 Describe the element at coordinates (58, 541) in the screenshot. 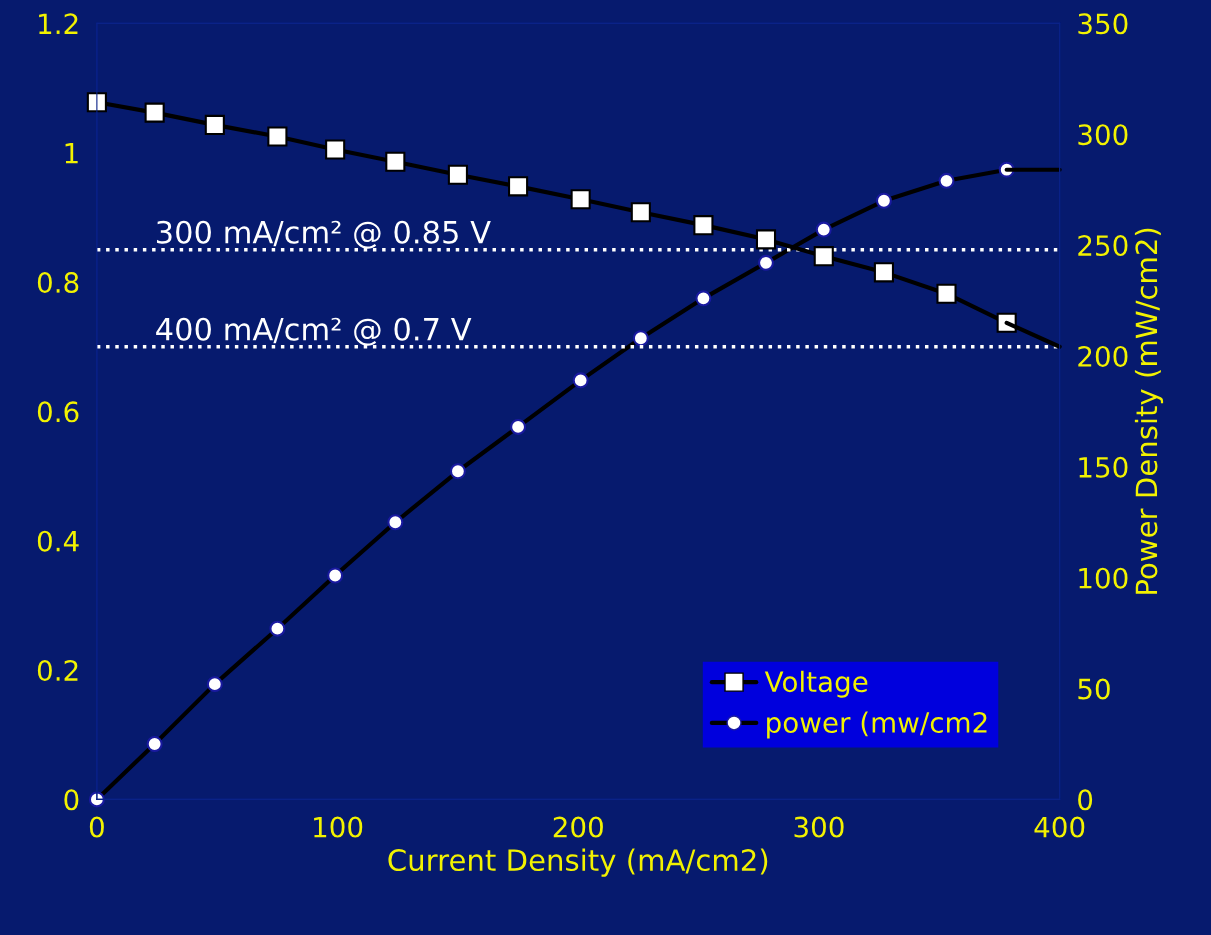

I see `y-tick-label: 0.4` at that location.